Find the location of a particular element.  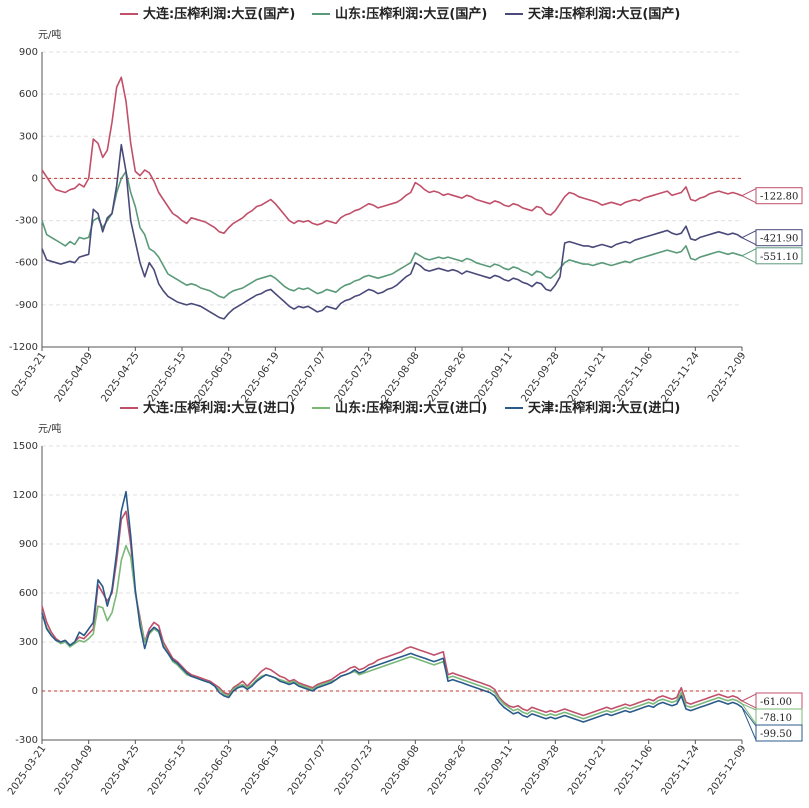

end-label-2: -78.10 is located at coordinates (771, 714).